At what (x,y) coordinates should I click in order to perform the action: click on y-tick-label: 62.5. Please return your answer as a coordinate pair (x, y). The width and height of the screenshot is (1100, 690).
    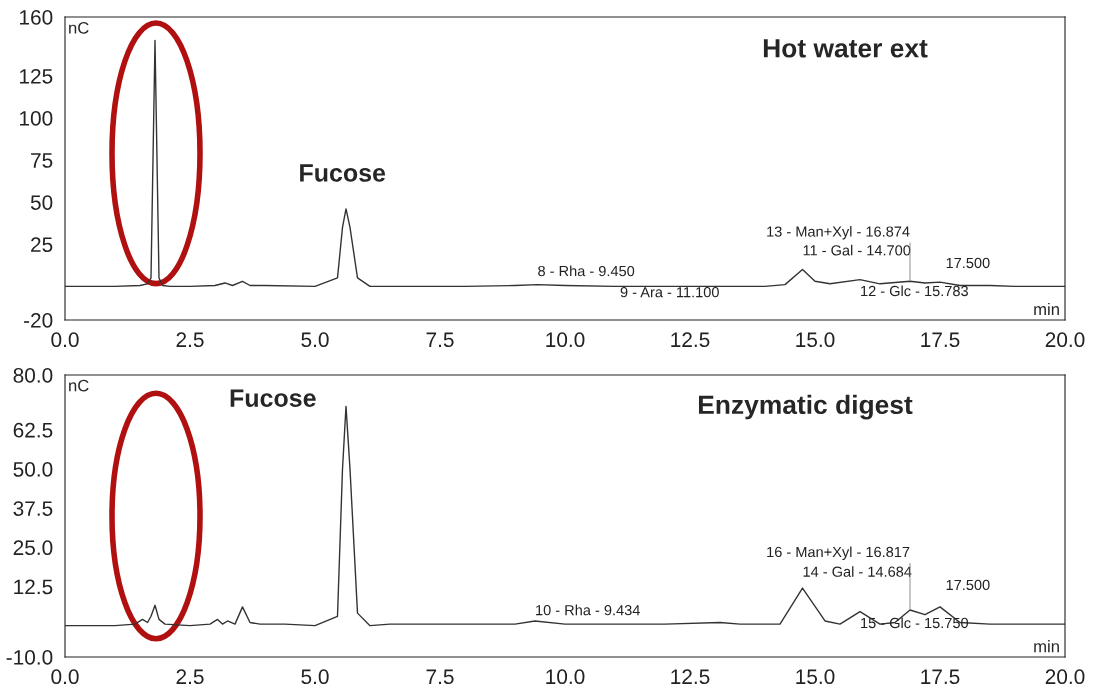
    Looking at the image, I should click on (33, 430).